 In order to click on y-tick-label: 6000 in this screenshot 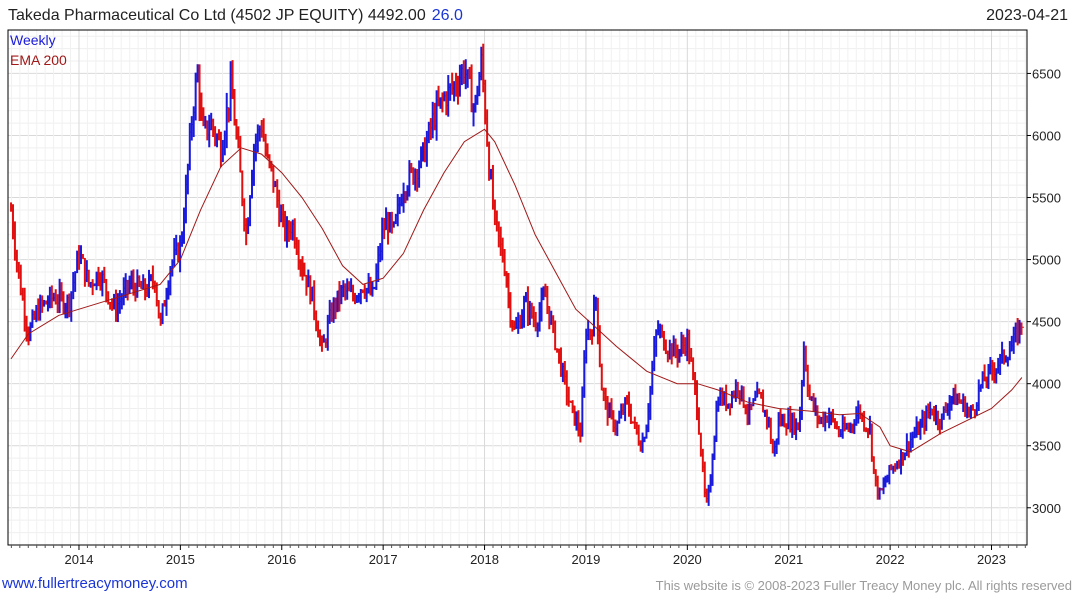, I will do `click(1046, 135)`.